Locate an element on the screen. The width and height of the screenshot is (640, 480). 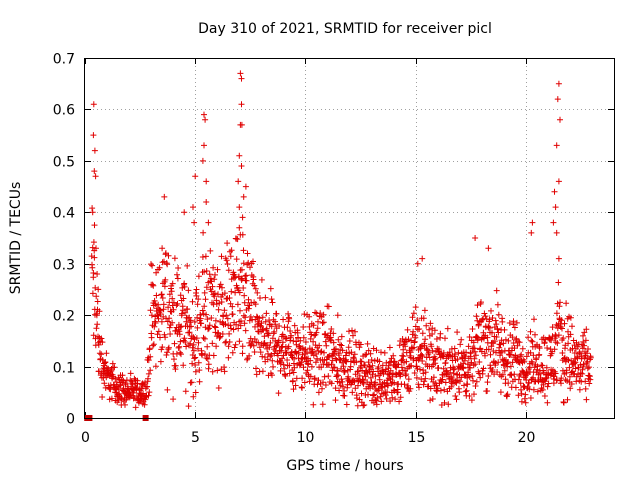
x-tick-label: 10 is located at coordinates (306, 438).